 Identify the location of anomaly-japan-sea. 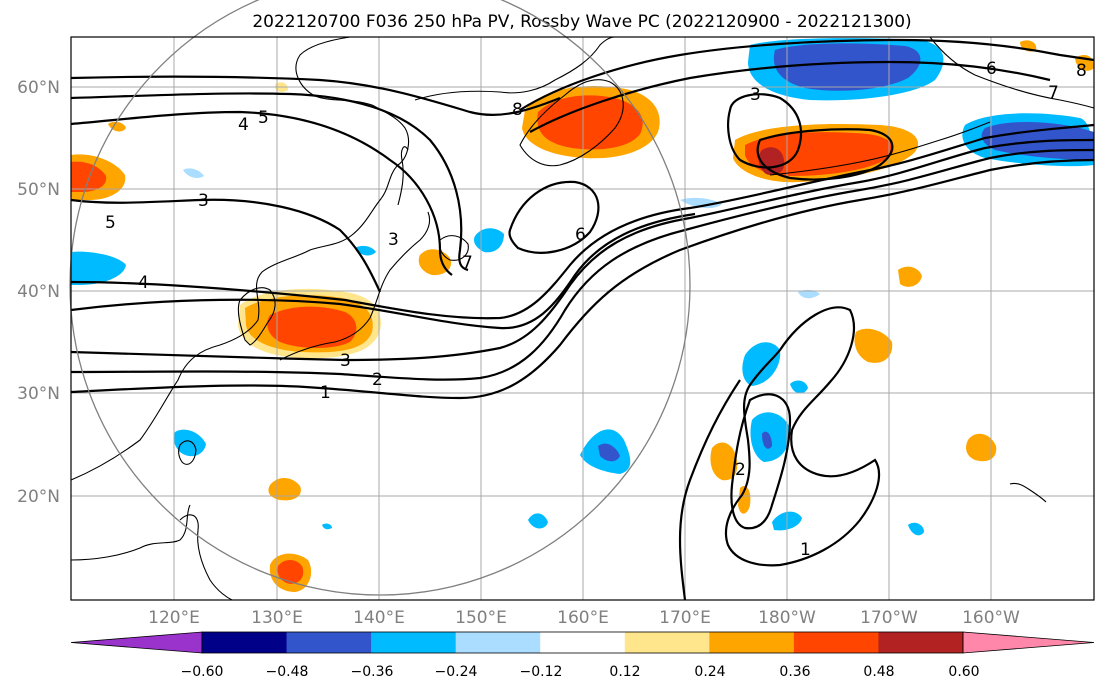
(435, 262).